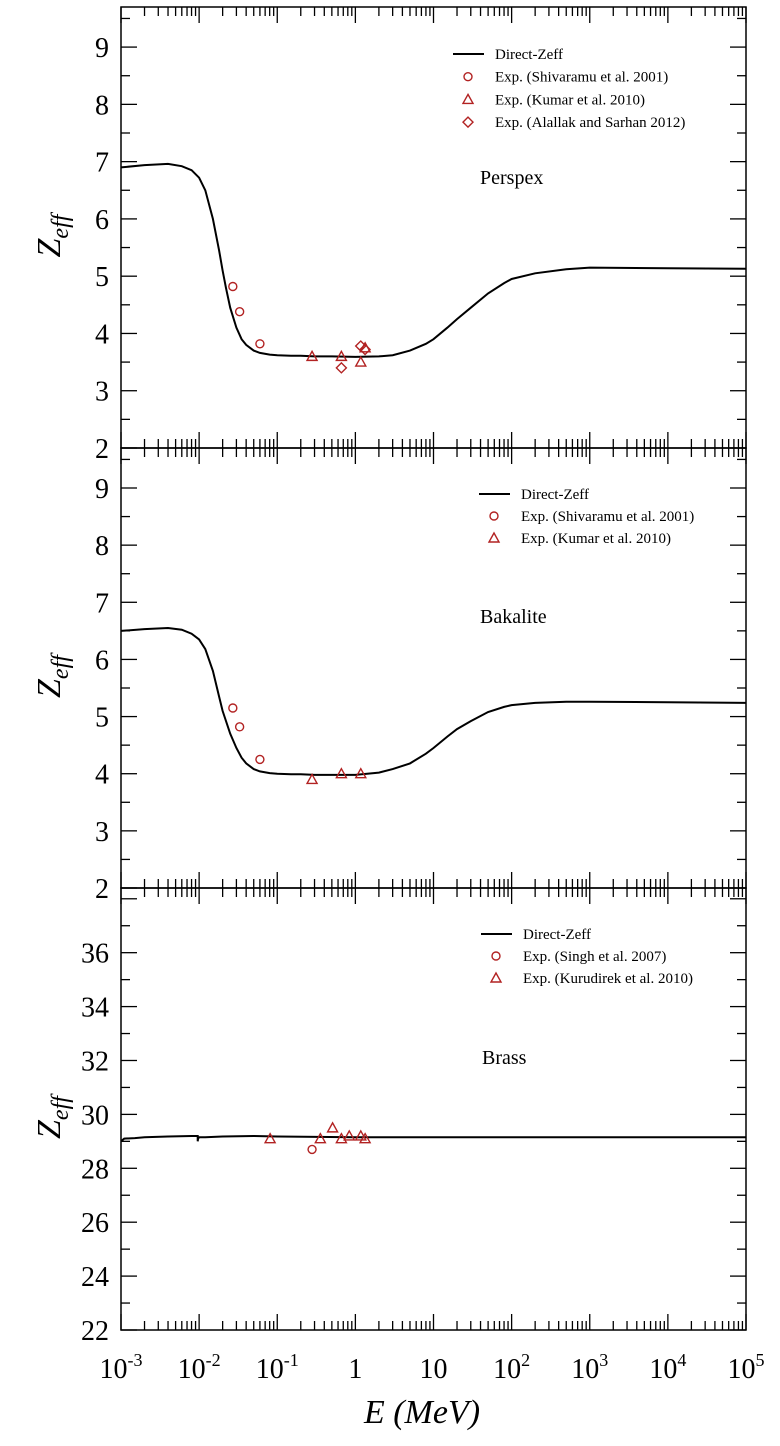 This screenshot has height=1446, width=780. Describe the element at coordinates (95, 1223) in the screenshot. I see `y-tick-label: 26` at that location.